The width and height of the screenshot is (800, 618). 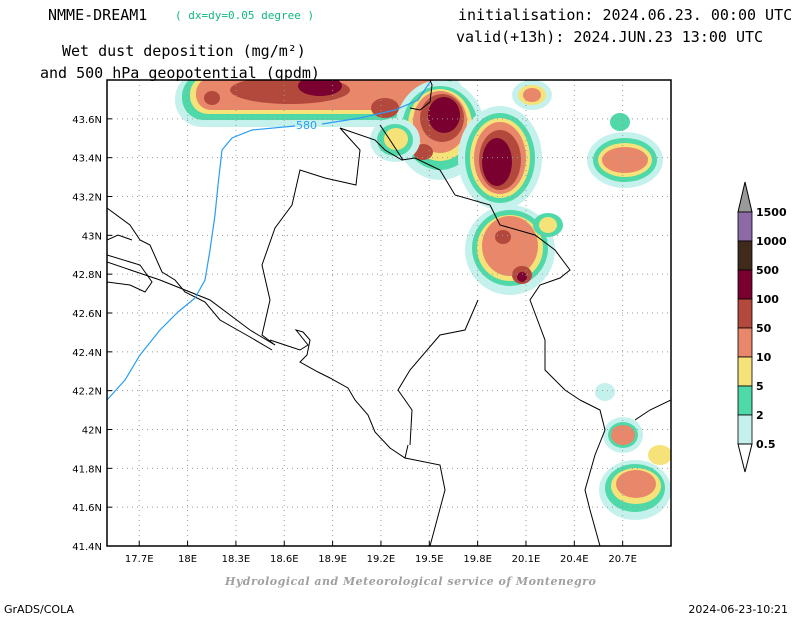 I want to click on lat-tick-label: 41.4N, so click(x=87, y=547).